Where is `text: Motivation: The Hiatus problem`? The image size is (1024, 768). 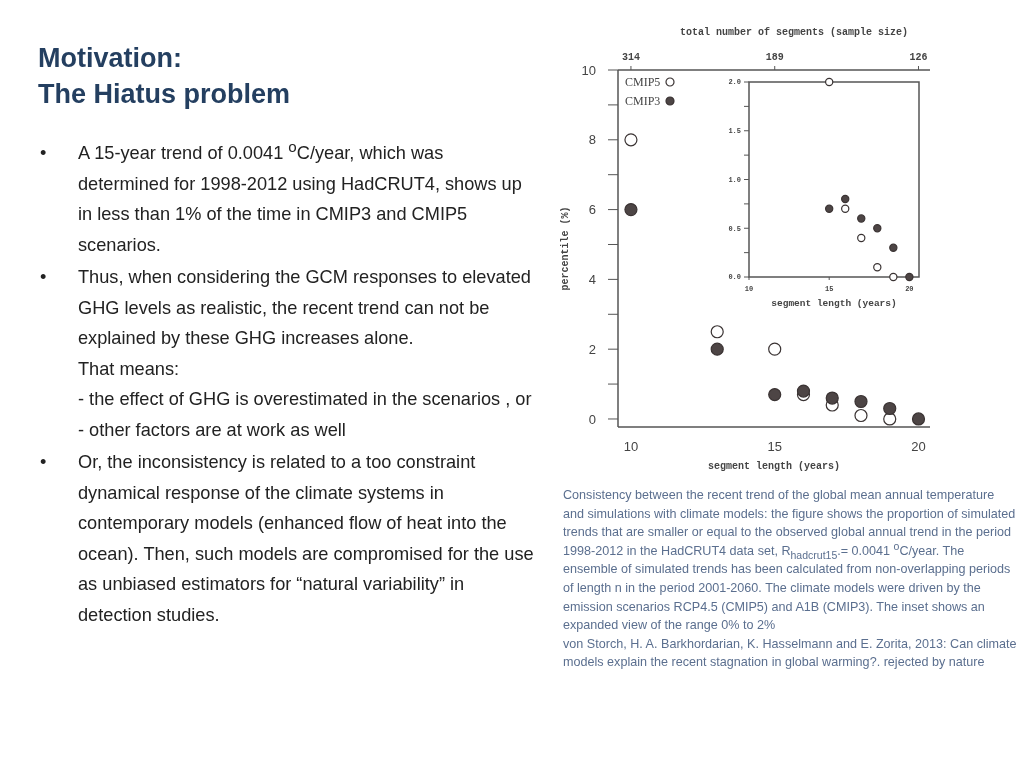 text: Motivation: The Hiatus problem is located at coordinates (164, 76).